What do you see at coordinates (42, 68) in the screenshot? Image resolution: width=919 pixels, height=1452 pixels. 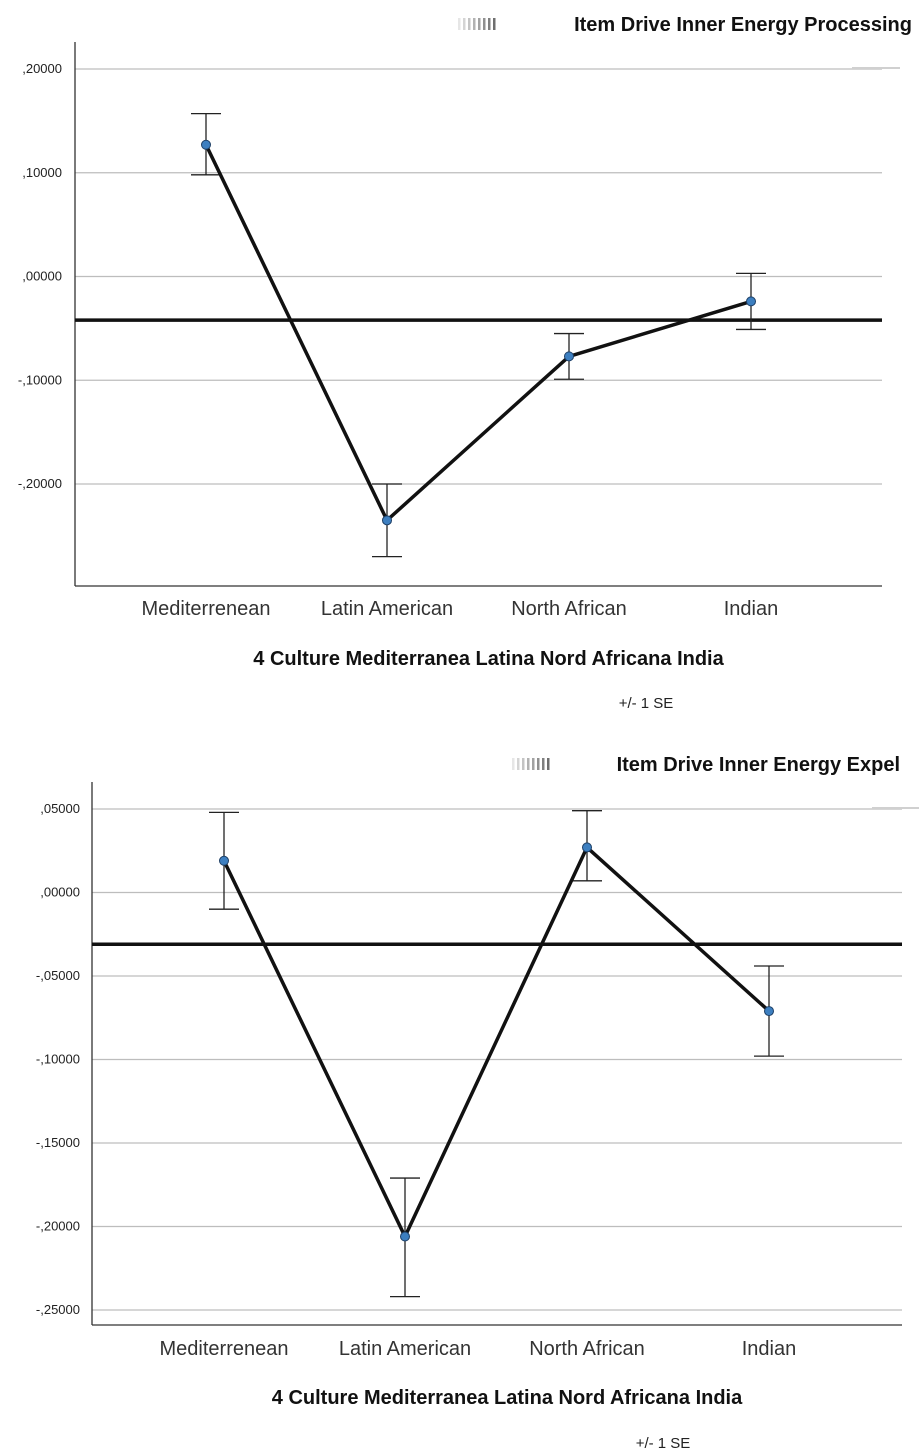 I see `y-tick-label: ,20000` at bounding box center [42, 68].